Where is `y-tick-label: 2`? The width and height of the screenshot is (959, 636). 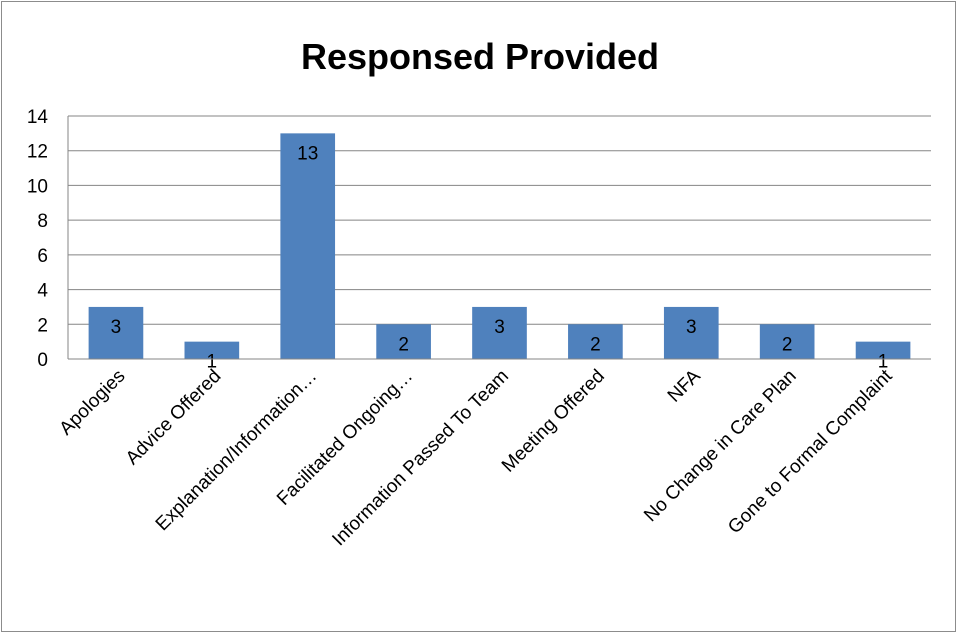
y-tick-label: 2 is located at coordinates (42, 325).